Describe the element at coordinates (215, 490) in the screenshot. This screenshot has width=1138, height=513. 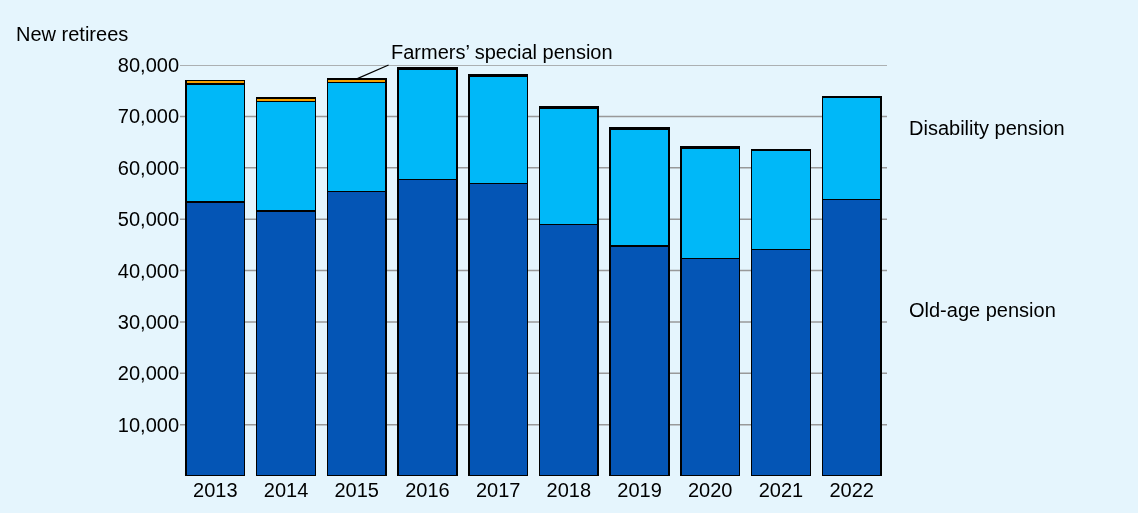
I see `x-tick-label: 2013` at that location.